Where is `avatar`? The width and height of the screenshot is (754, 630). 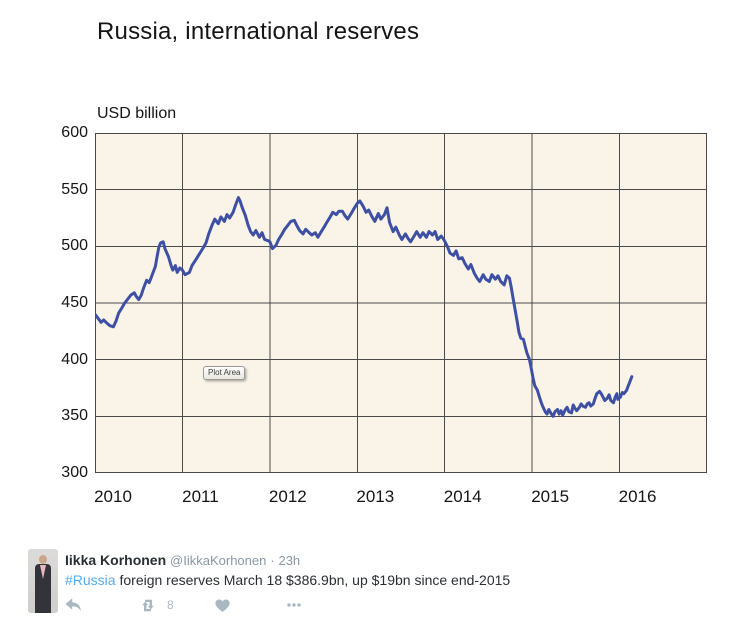 avatar is located at coordinates (43, 581).